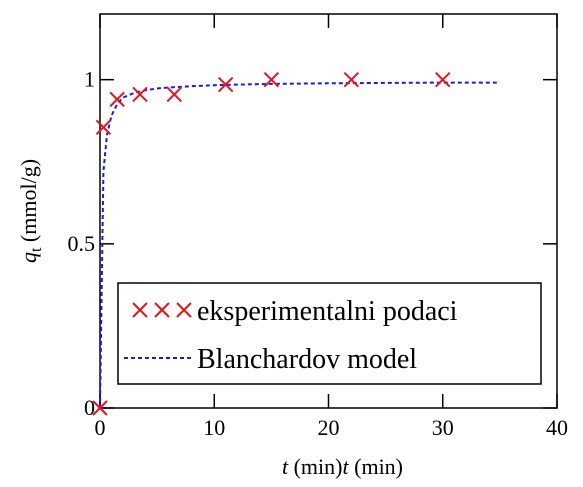  I want to click on x-tick-label: 30, so click(443, 427).